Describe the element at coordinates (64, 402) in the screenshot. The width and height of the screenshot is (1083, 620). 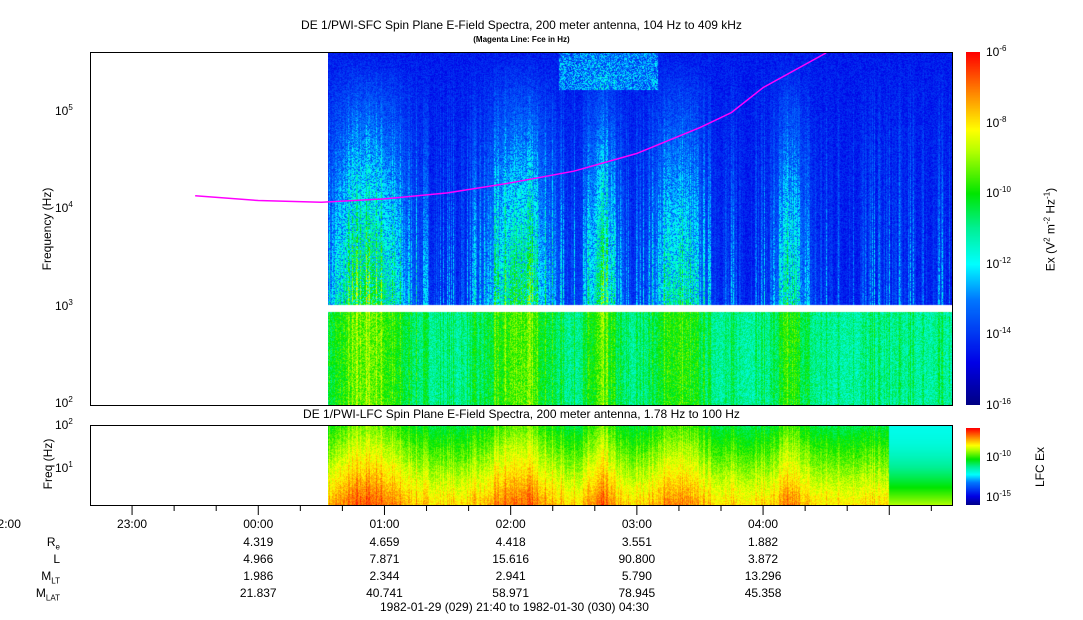
I see `sfc-ytick-label: 10²` at that location.